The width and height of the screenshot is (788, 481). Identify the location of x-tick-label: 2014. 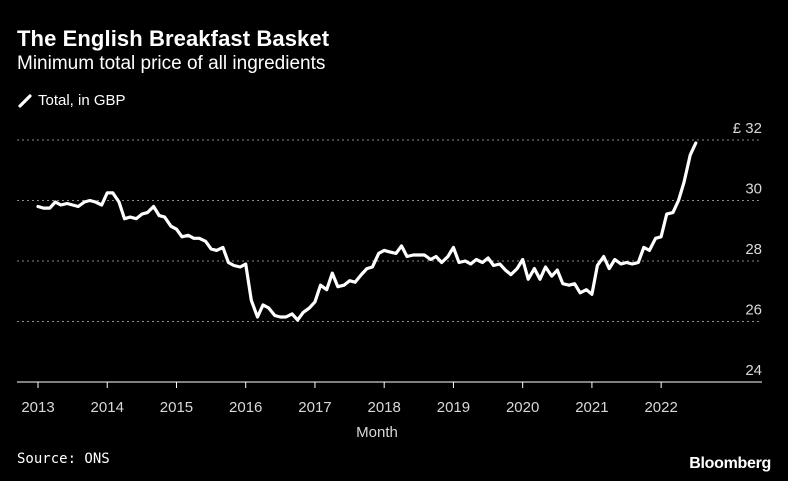
(107, 407).